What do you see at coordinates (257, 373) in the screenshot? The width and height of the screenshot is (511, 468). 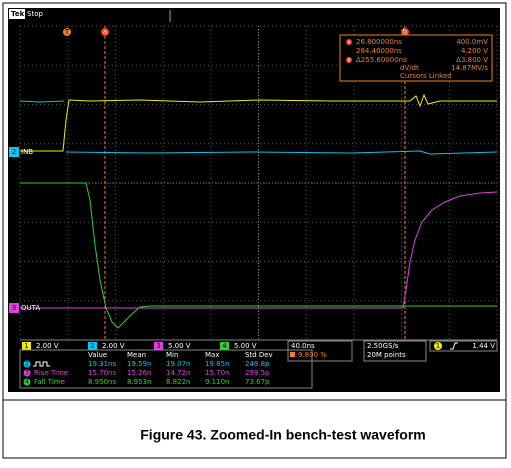 I see `row-value: 299.5p` at bounding box center [257, 373].